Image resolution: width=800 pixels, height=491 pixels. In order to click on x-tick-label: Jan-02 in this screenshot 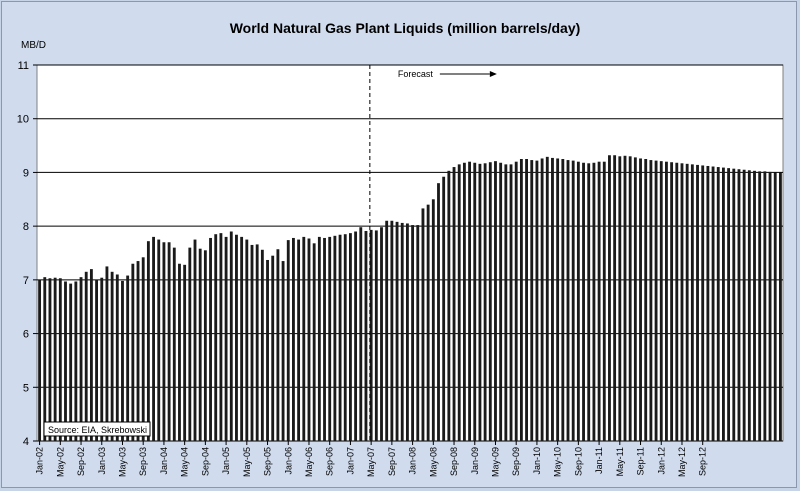, I will do `click(40, 461)`.